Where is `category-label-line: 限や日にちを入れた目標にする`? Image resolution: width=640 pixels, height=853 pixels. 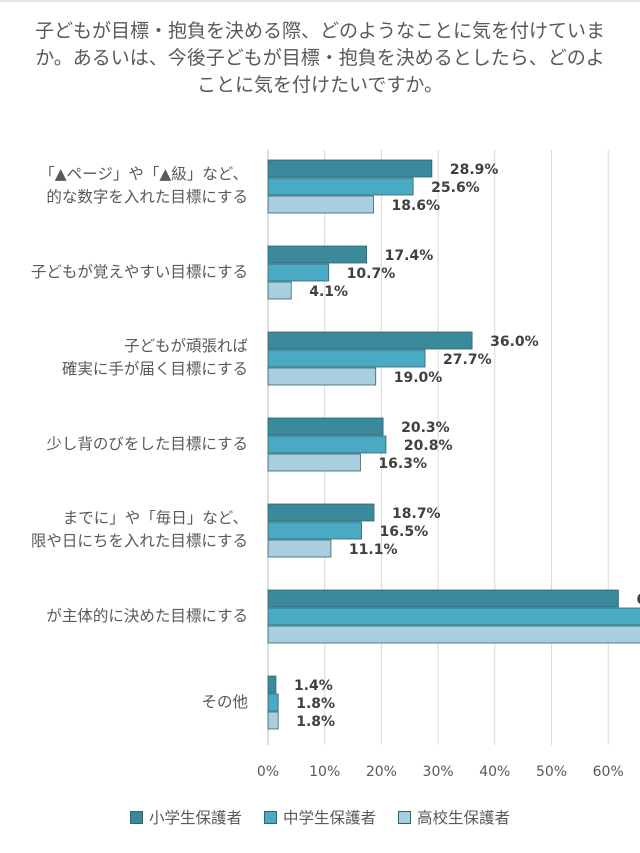 category-label-line: 限や日にちを入れた目標にする is located at coordinates (139, 541).